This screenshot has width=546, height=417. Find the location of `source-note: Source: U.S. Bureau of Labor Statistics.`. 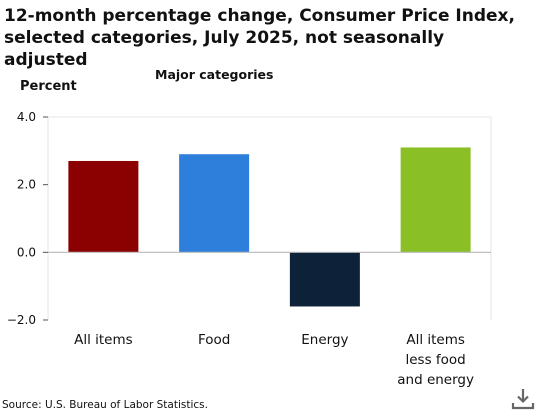

source-note: Source: U.S. Bureau of Labor Statistics. is located at coordinates (105, 405).